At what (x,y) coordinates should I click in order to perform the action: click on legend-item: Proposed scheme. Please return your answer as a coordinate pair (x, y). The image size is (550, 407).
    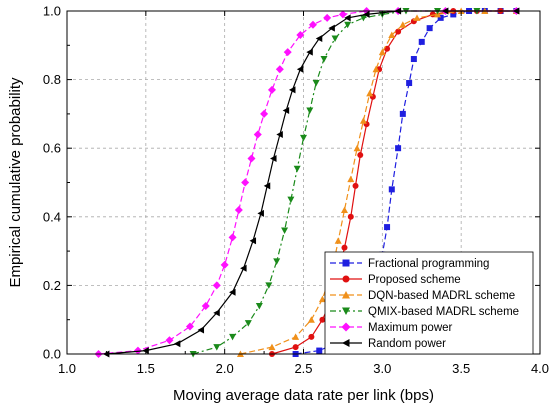
    Looking at the image, I should click on (395, 280).